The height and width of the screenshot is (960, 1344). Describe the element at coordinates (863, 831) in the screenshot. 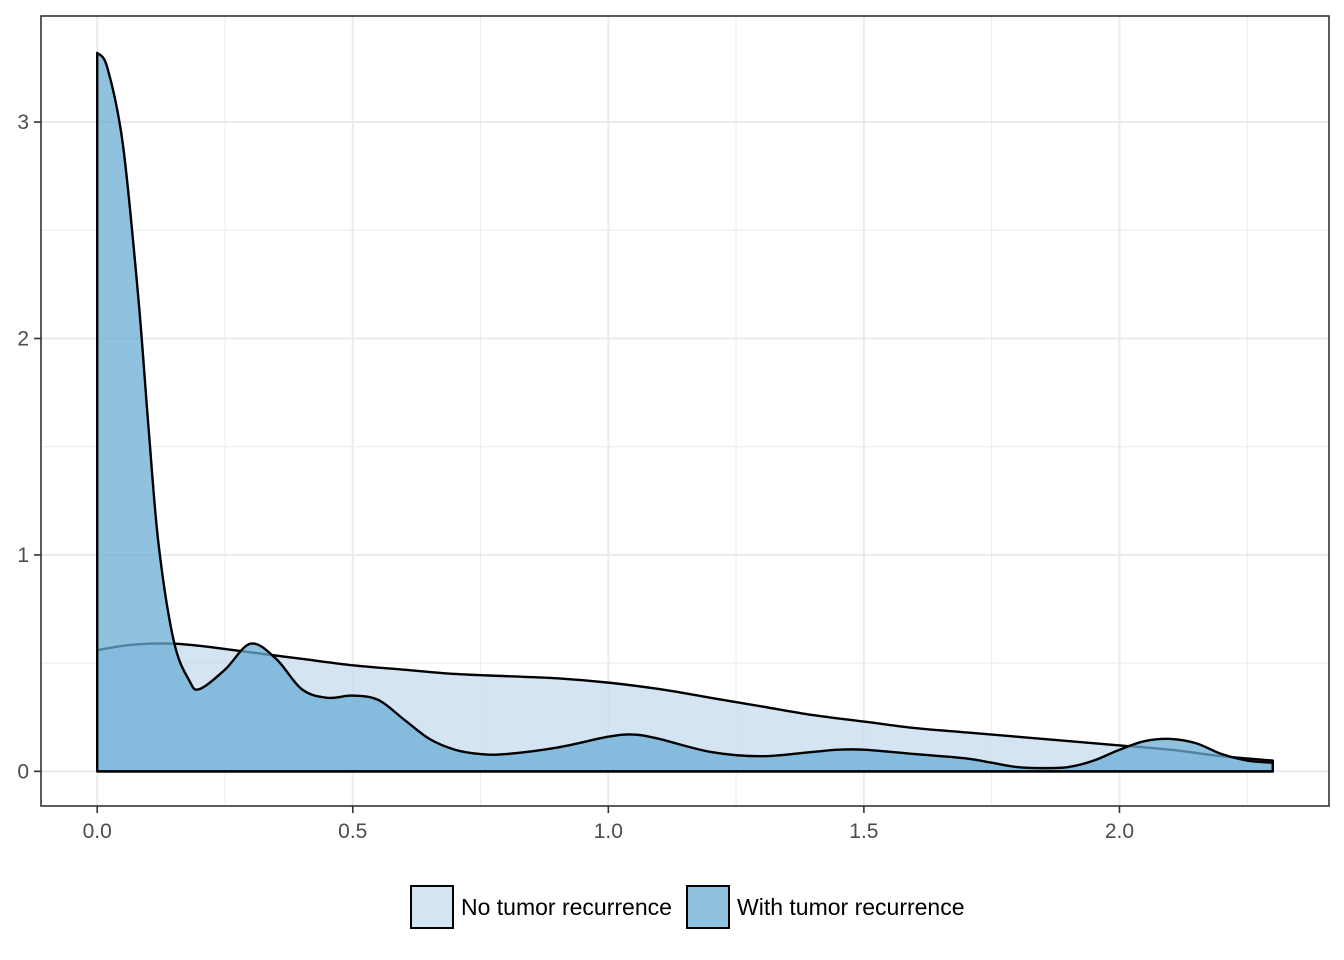

I see `x-tick-label: 1.5` at that location.